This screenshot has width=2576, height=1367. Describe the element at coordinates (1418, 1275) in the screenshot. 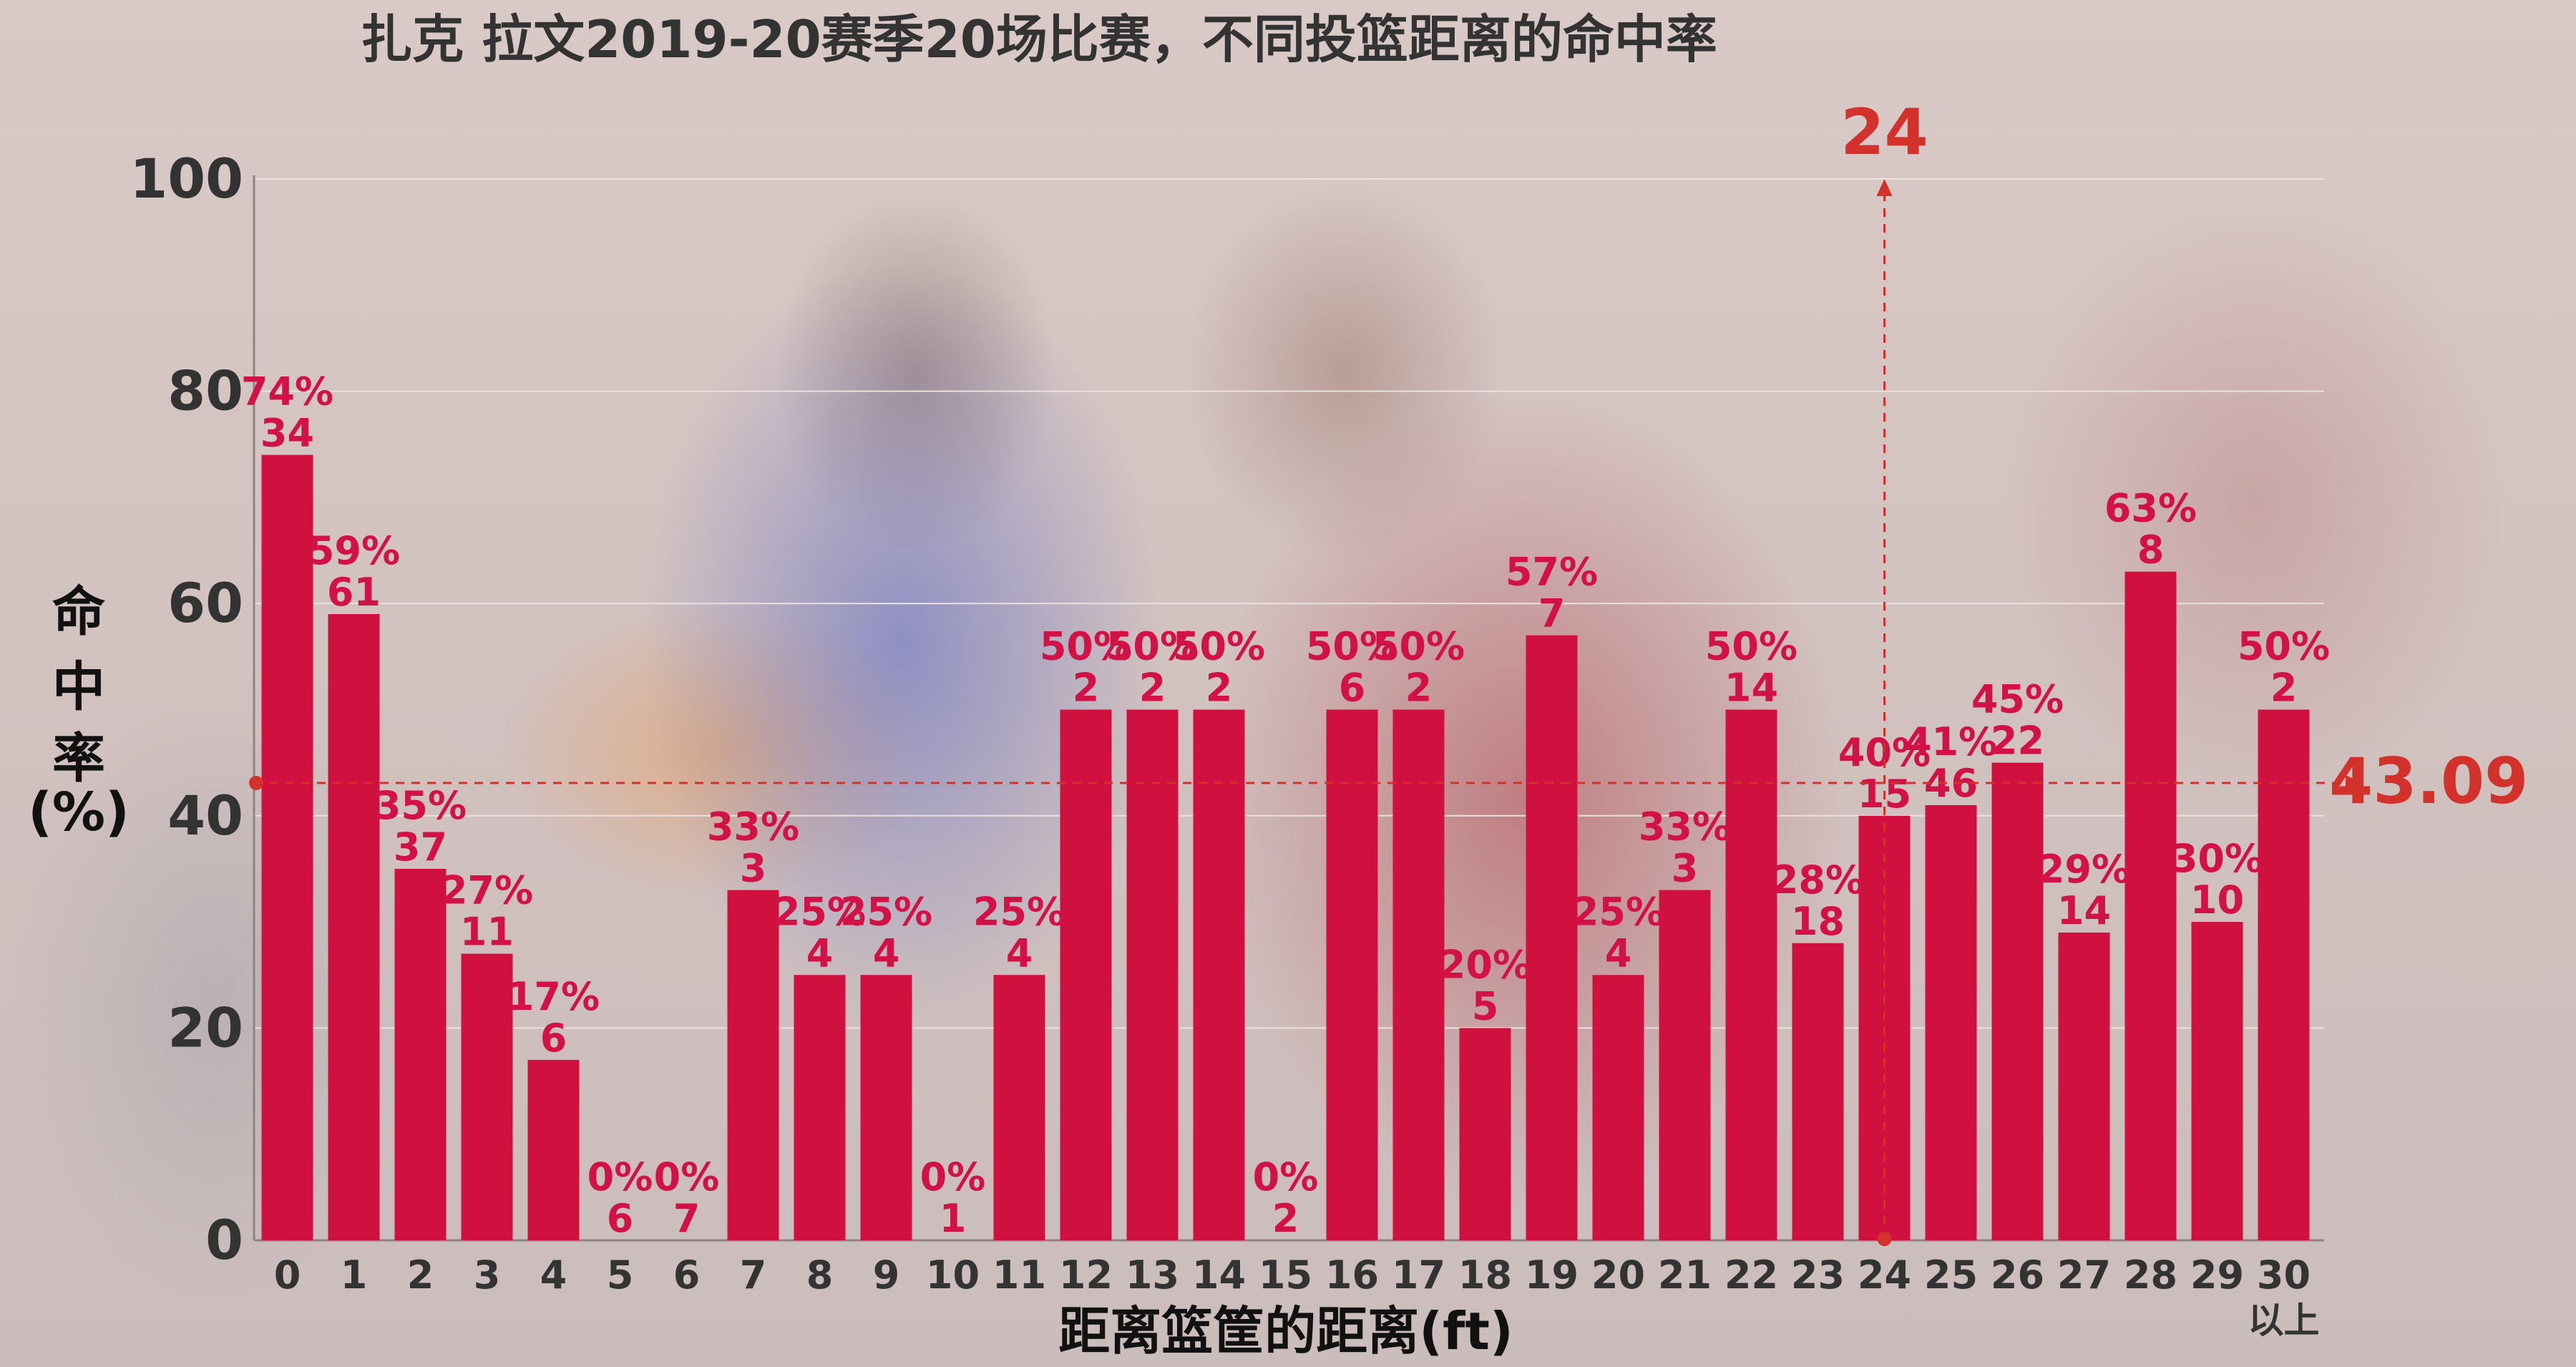

I see `x-tick-label: 17` at that location.